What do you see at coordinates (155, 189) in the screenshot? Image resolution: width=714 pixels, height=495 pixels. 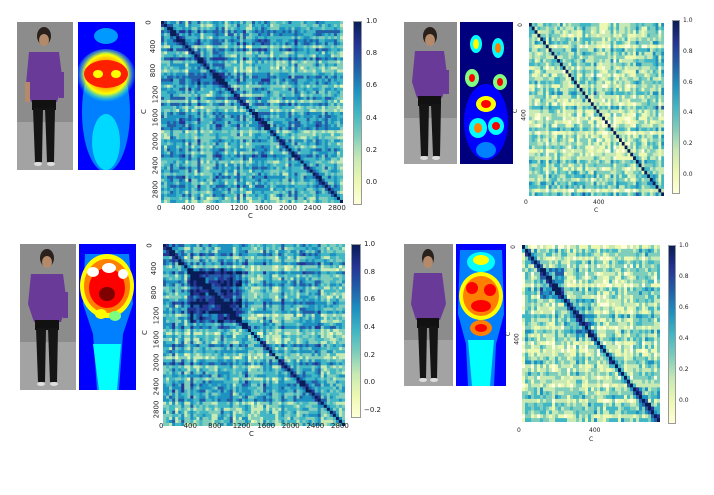 I see `top-left-y-tick: 2800` at bounding box center [155, 189].